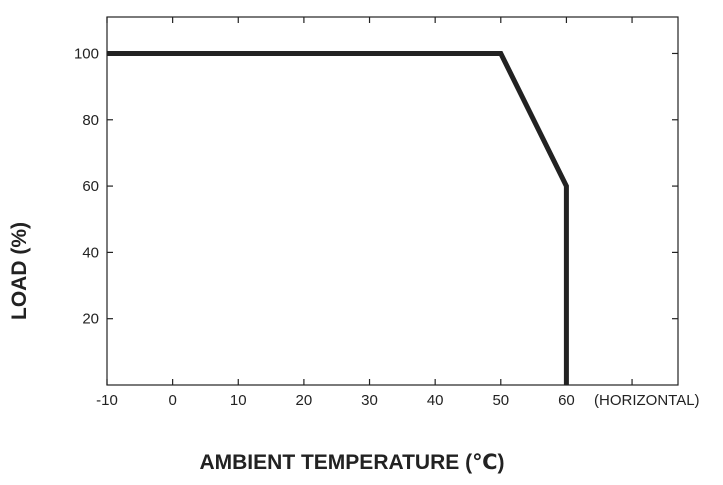 The width and height of the screenshot is (723, 485). I want to click on y-tick-label: 40, so click(90, 252).